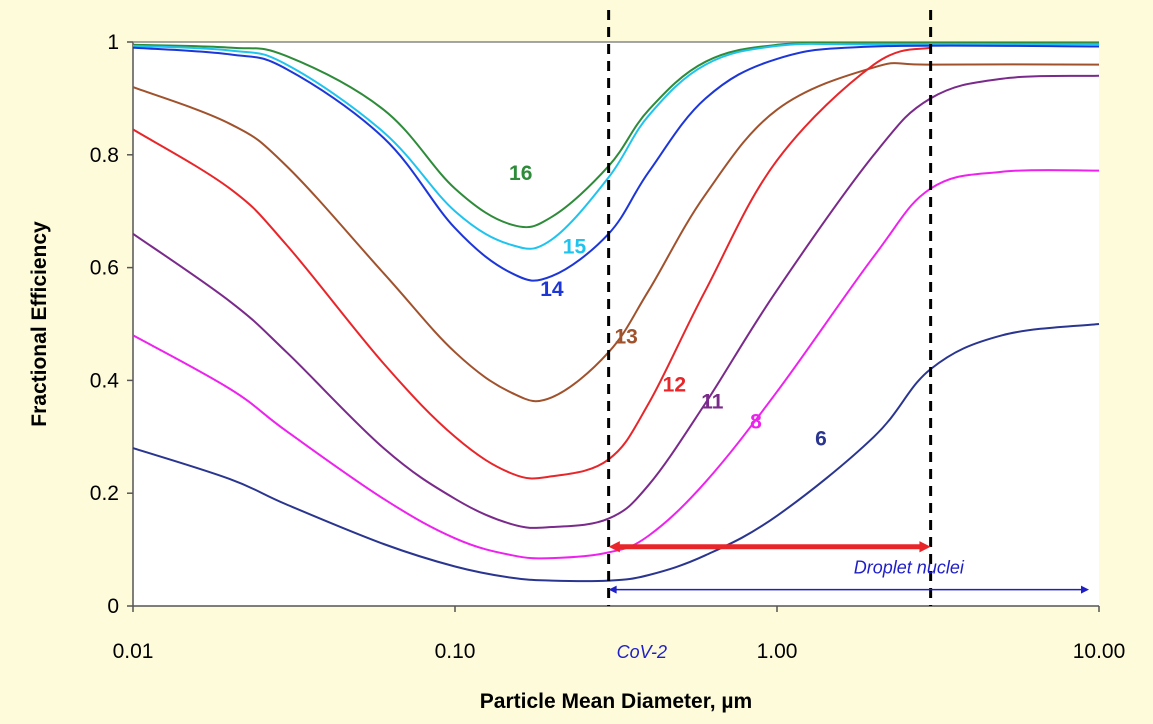  I want to click on x-axis-title: Particle Mean Diameter, µm, so click(616, 701).